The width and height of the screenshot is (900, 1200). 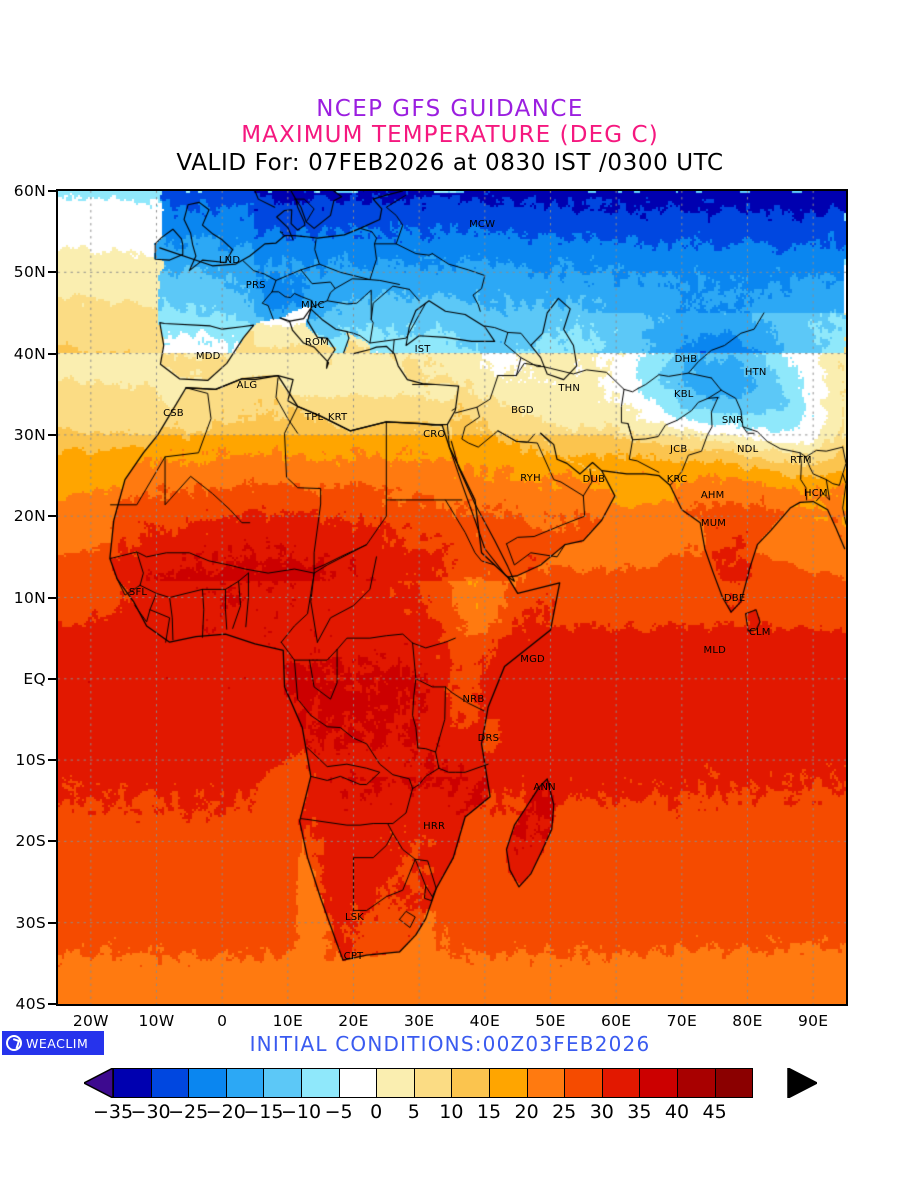 I want to click on x-tick-label: 60E, so click(x=616, y=1021).